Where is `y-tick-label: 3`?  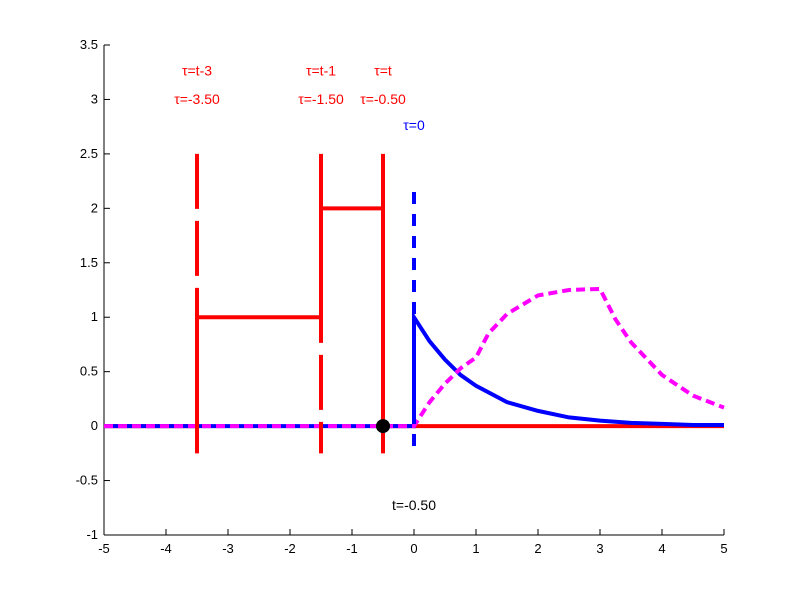
y-tick-label: 3 is located at coordinates (94, 98).